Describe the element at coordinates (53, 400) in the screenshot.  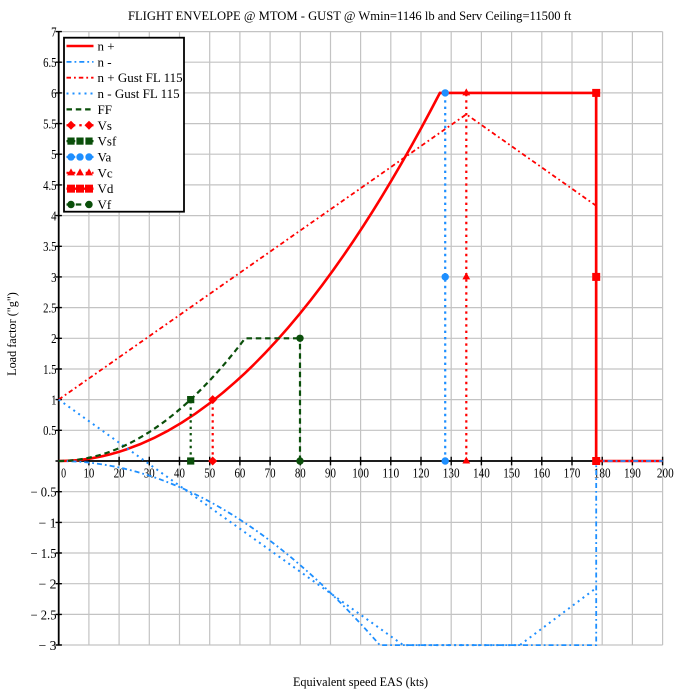
I see `svg-text: 1` at that location.